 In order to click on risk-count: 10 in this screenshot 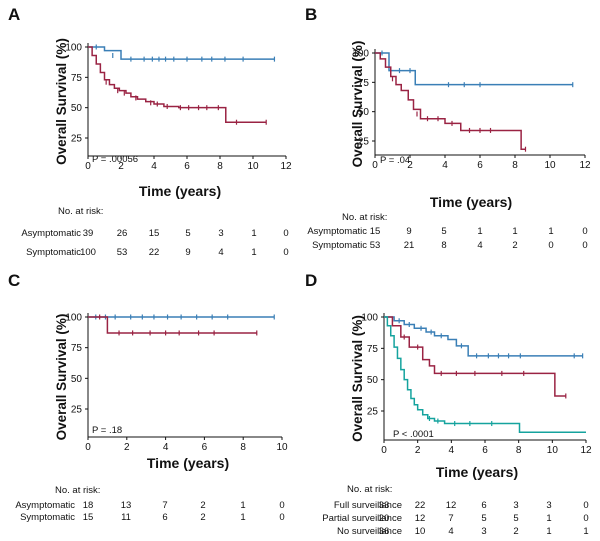, I will do `click(420, 531)`.